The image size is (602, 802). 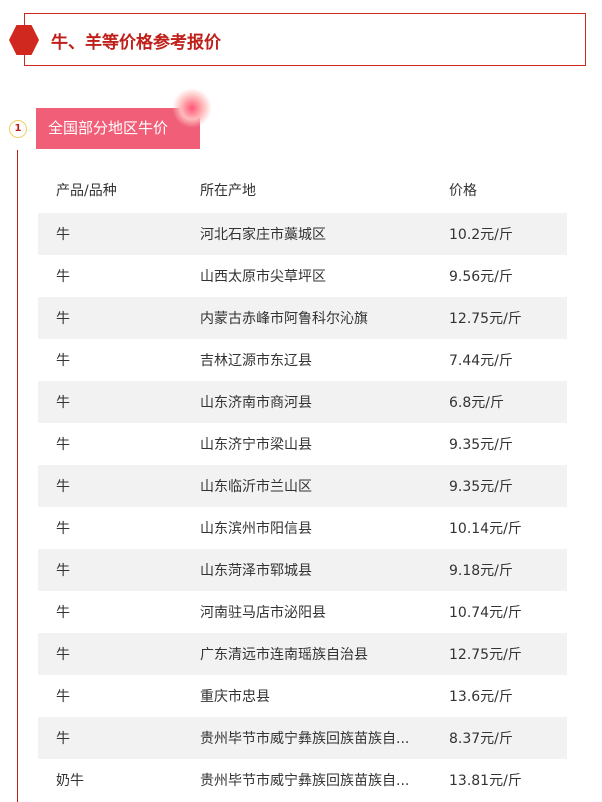 What do you see at coordinates (485, 781) in the screenshot?
I see `cell-price: 13.81元/斤` at bounding box center [485, 781].